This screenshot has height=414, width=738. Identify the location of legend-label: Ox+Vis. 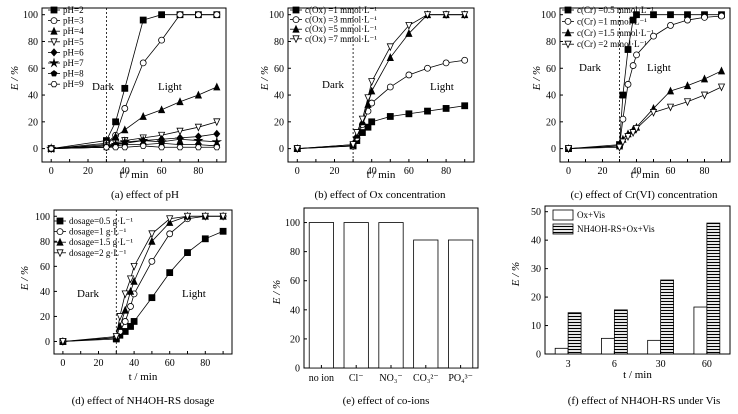
(591, 215).